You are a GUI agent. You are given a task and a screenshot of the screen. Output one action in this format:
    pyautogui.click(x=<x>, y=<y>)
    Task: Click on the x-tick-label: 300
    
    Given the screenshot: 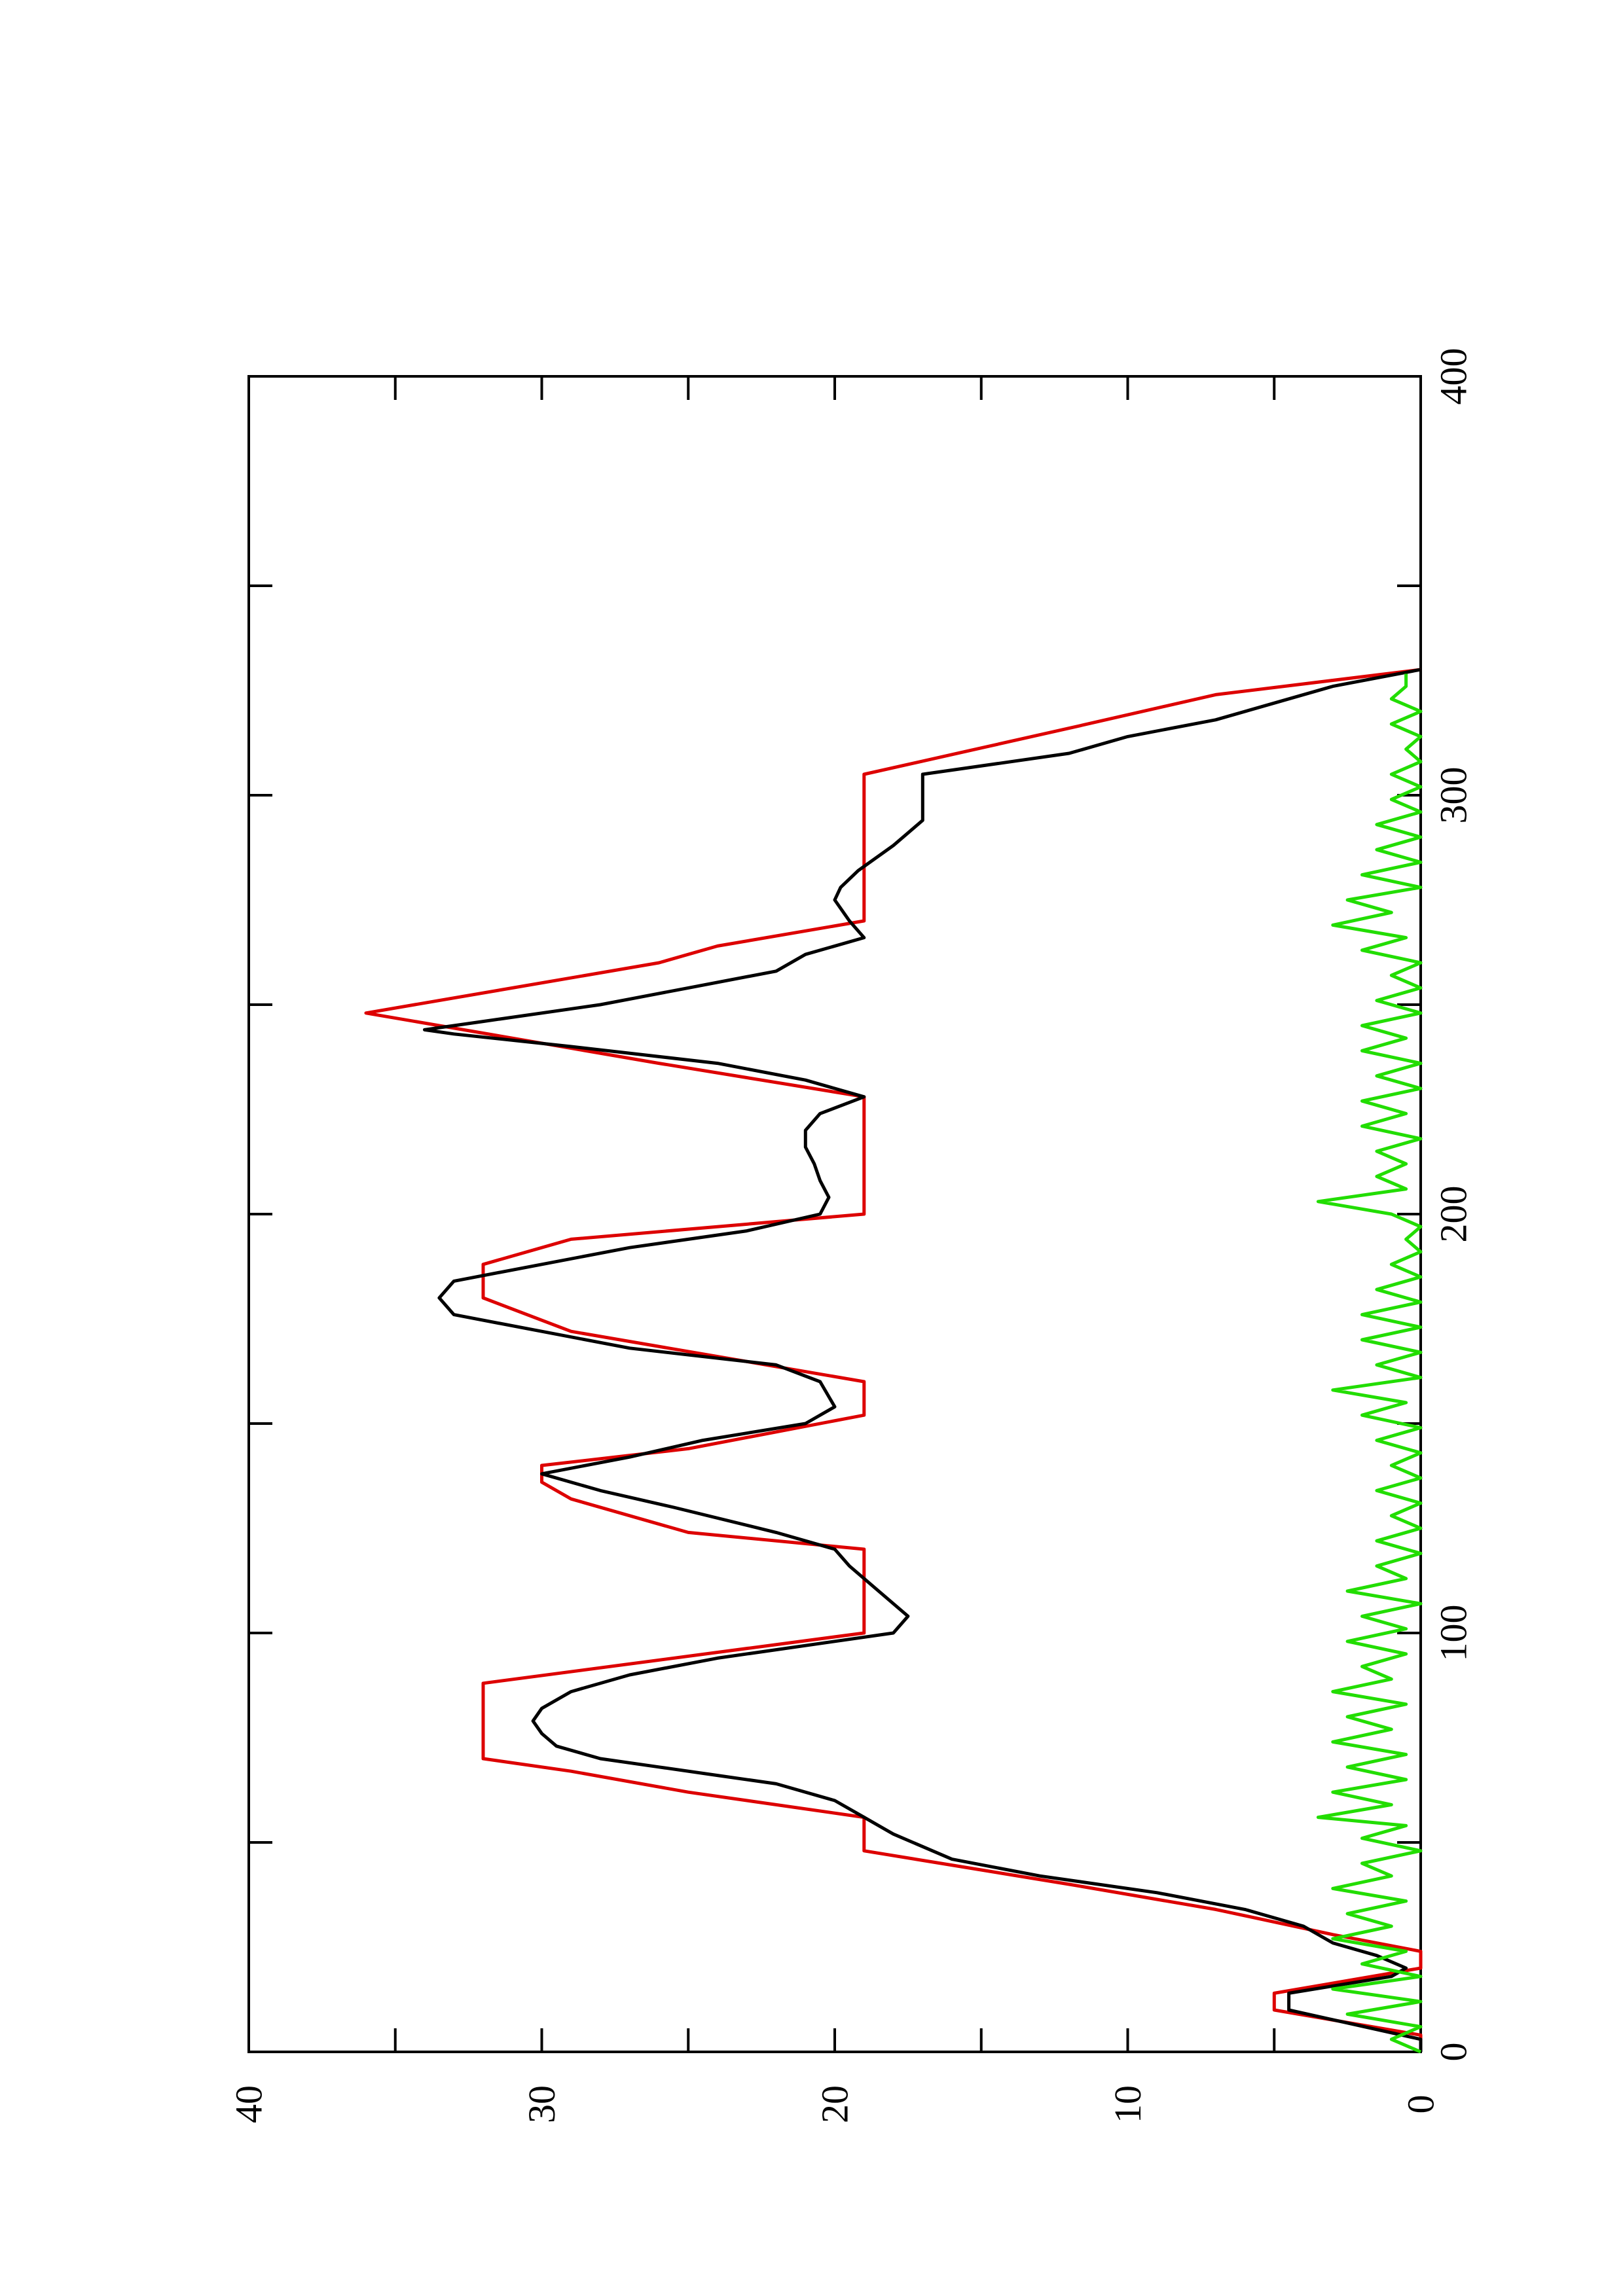 What is the action you would take?
    pyautogui.click(x=1453, y=795)
    